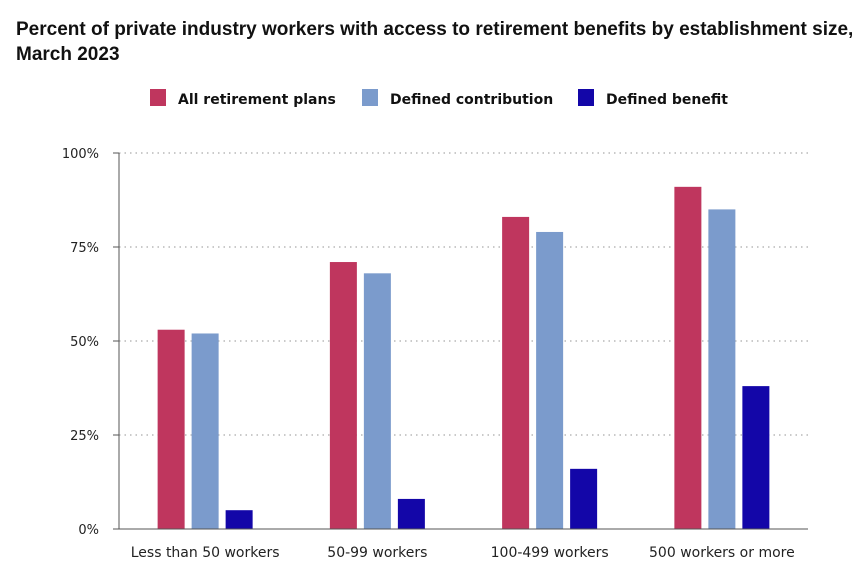  Describe the element at coordinates (205, 553) in the screenshot. I see `x-tick-label: Less than 50 workers` at that location.